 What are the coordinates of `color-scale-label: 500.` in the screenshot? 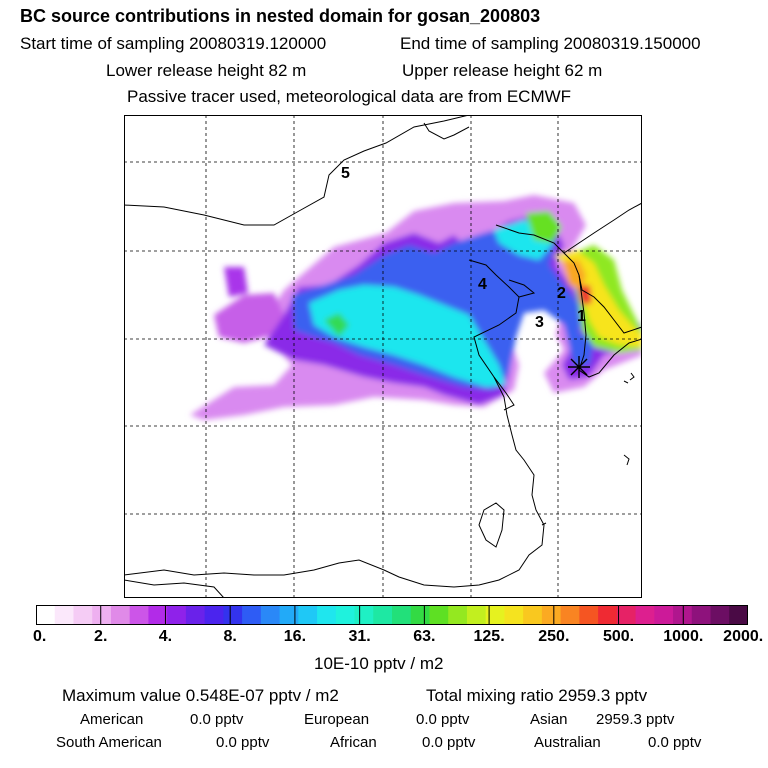 It's located at (618, 636).